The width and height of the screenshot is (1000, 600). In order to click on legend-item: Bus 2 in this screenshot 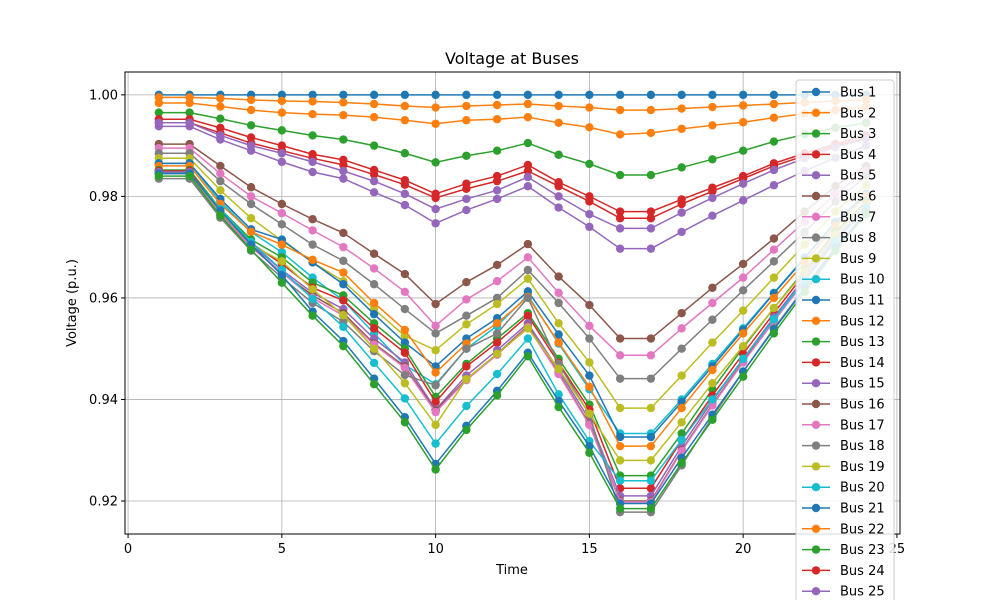, I will do `click(839, 113)`.